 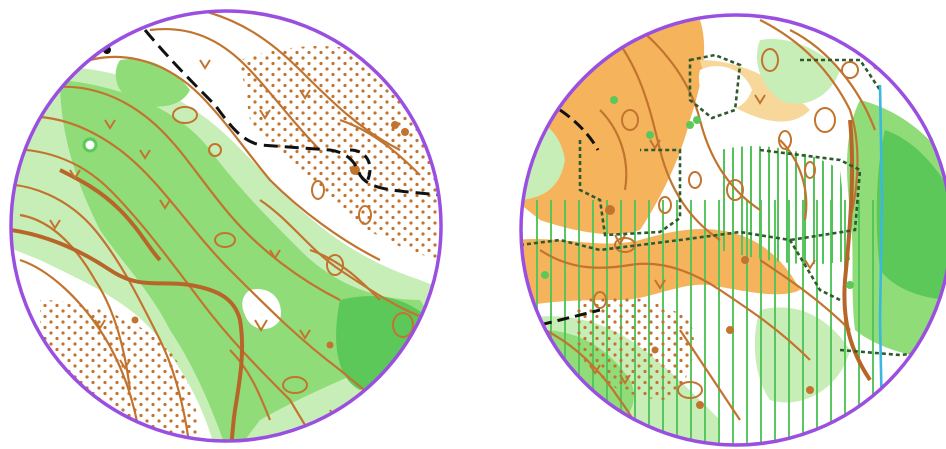 What do you see at coordinates (90, 145) in the screenshot?
I see `left-spring-icon` at bounding box center [90, 145].